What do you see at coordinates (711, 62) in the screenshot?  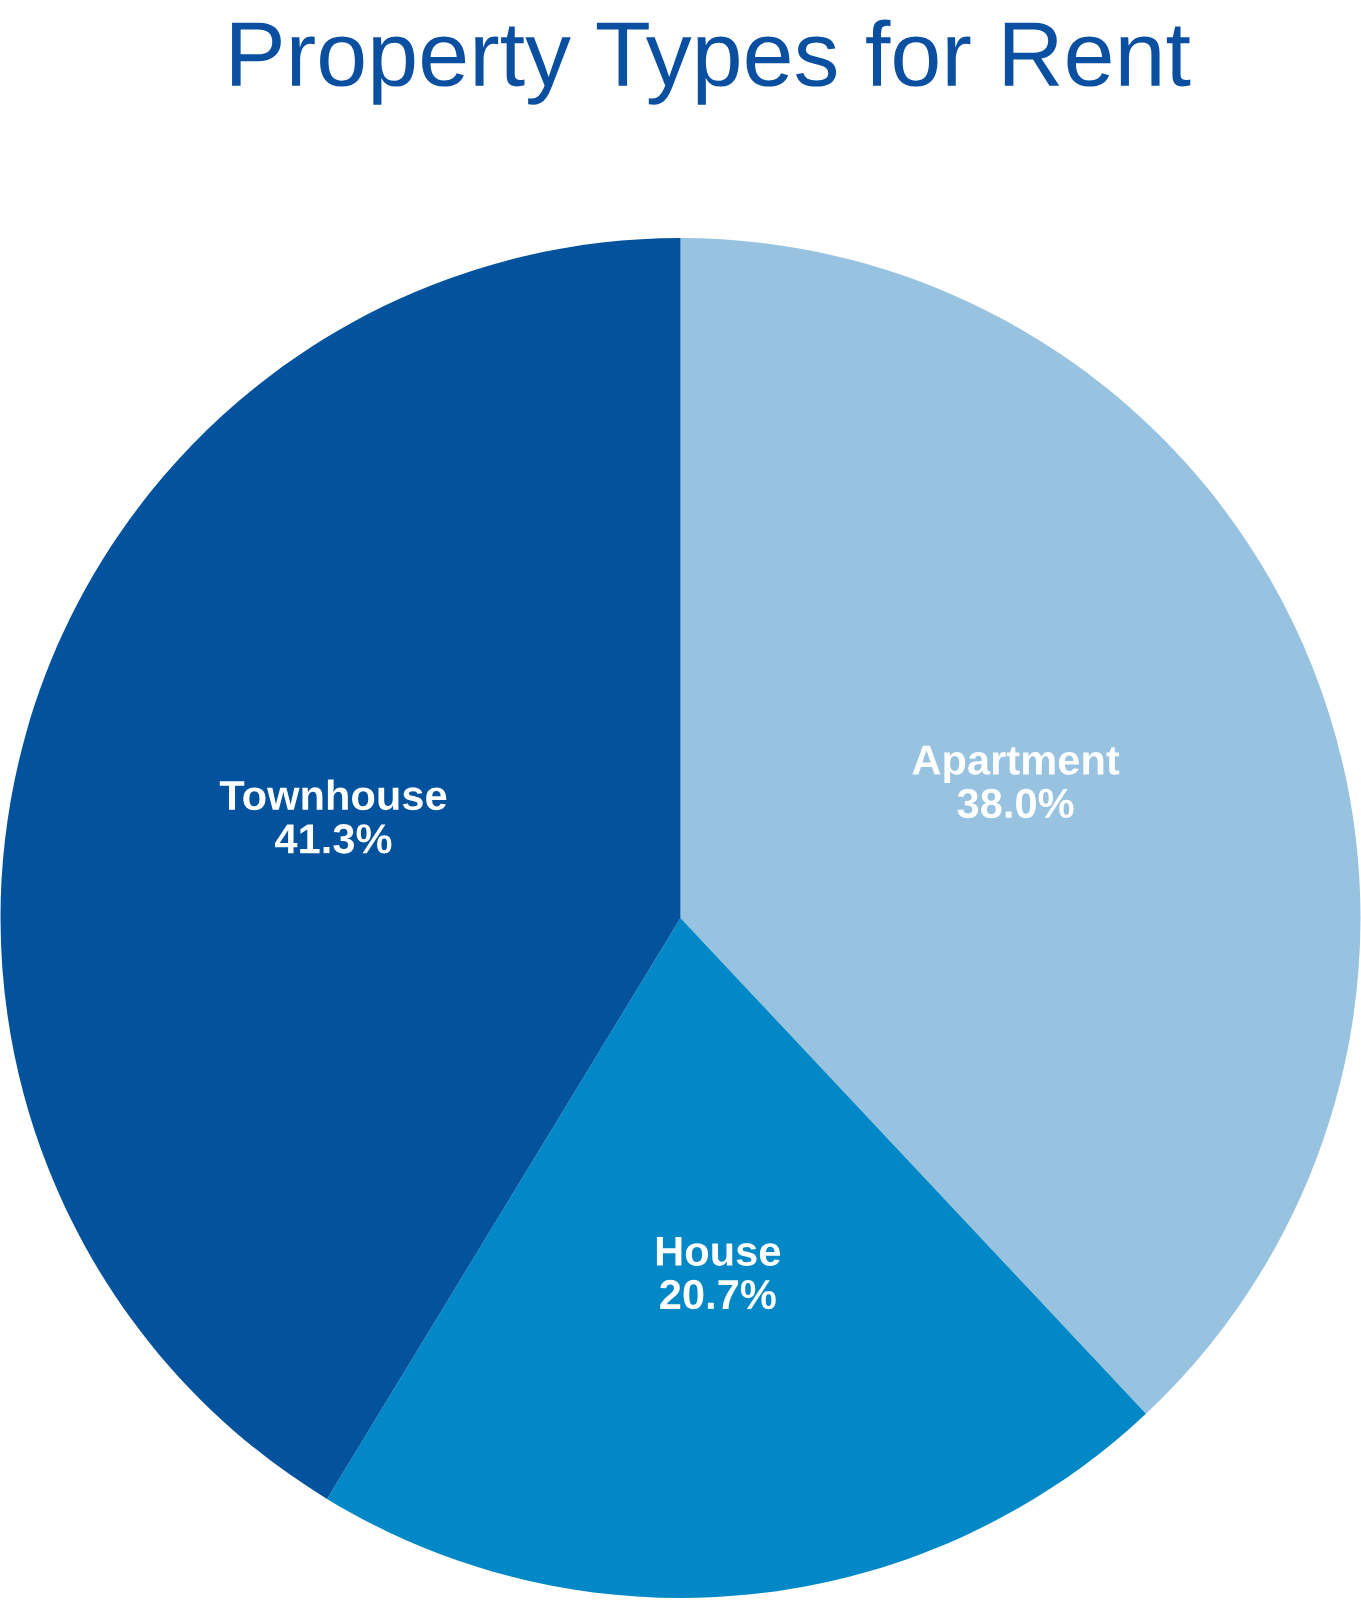 I see `chart-title: Property Types for Rent` at bounding box center [711, 62].